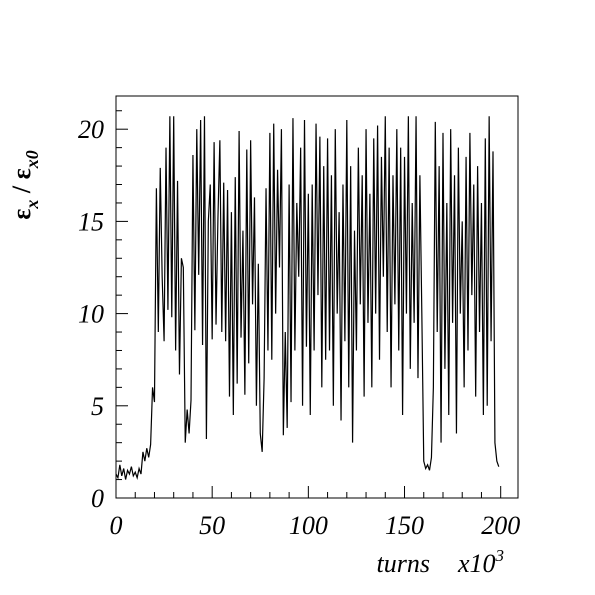 The image size is (595, 595). I want to click on y-label-part: x, so click(32, 205).